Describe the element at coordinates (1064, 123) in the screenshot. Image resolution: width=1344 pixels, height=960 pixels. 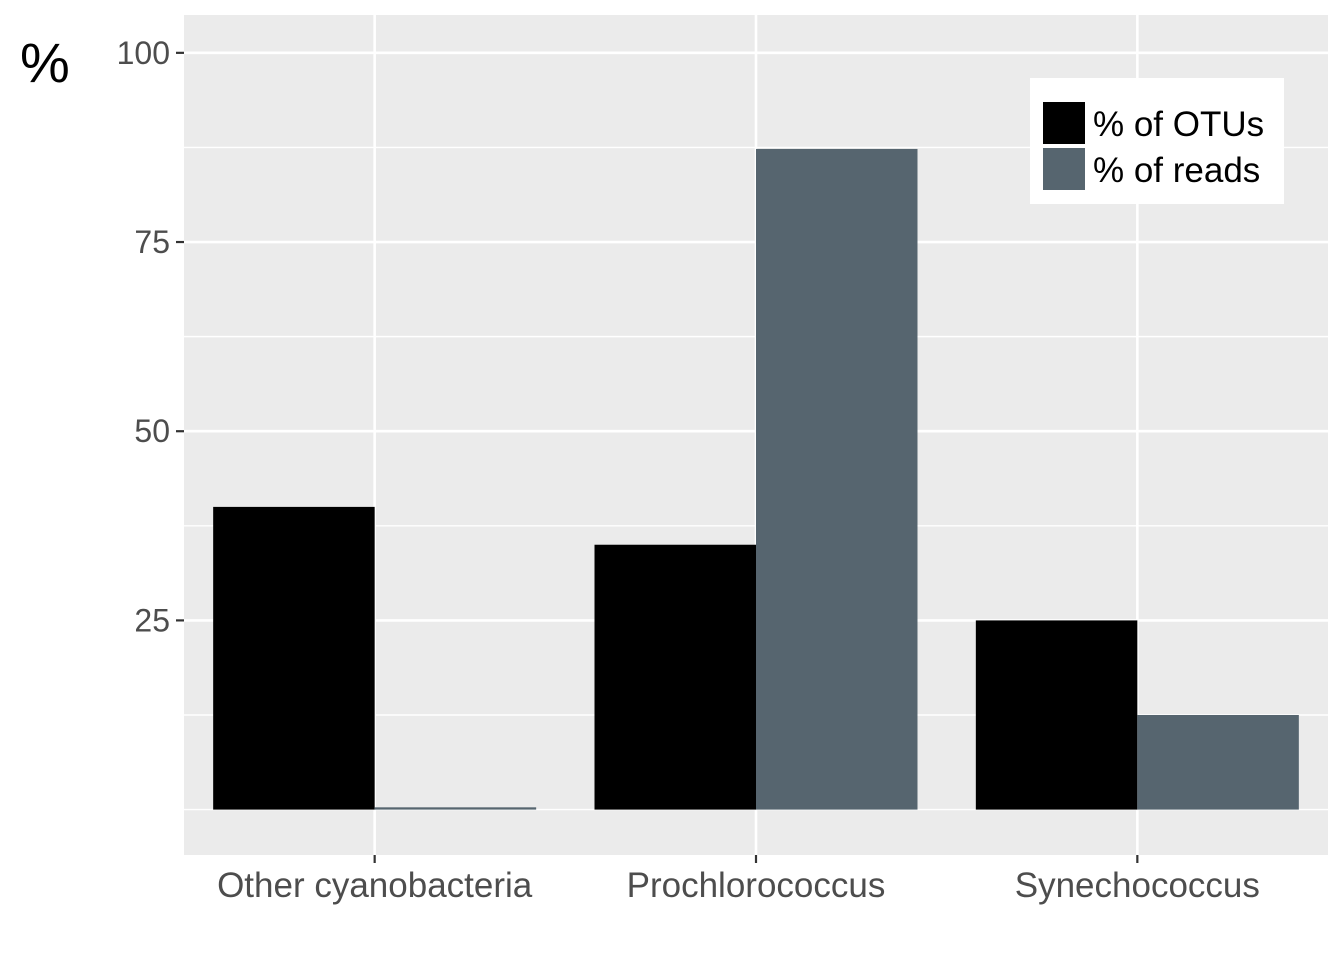
I see `legend-key-otus` at that location.